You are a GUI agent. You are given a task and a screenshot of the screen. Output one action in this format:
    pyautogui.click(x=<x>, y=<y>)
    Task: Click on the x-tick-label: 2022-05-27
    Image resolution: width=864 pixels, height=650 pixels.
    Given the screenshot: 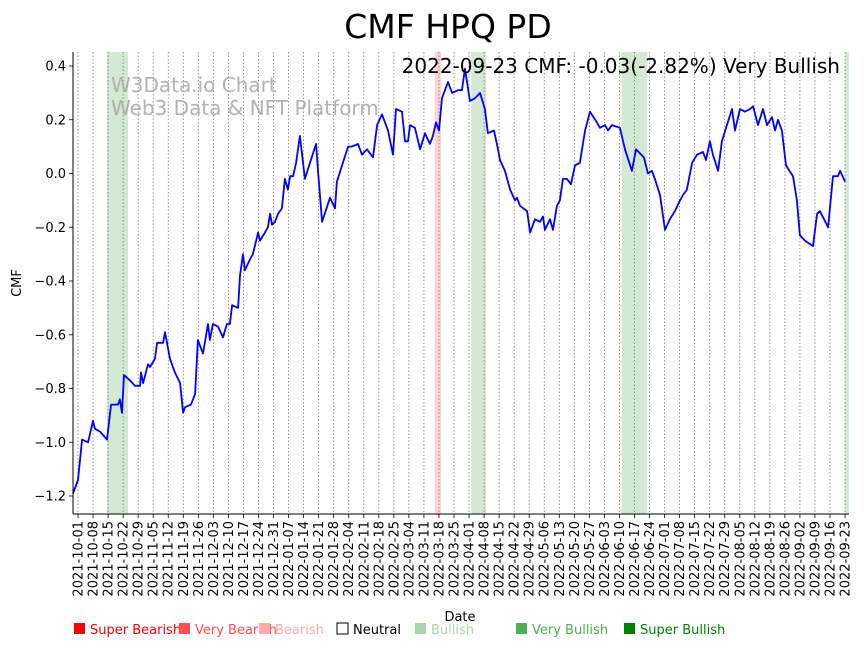 What is the action you would take?
    pyautogui.click(x=590, y=559)
    